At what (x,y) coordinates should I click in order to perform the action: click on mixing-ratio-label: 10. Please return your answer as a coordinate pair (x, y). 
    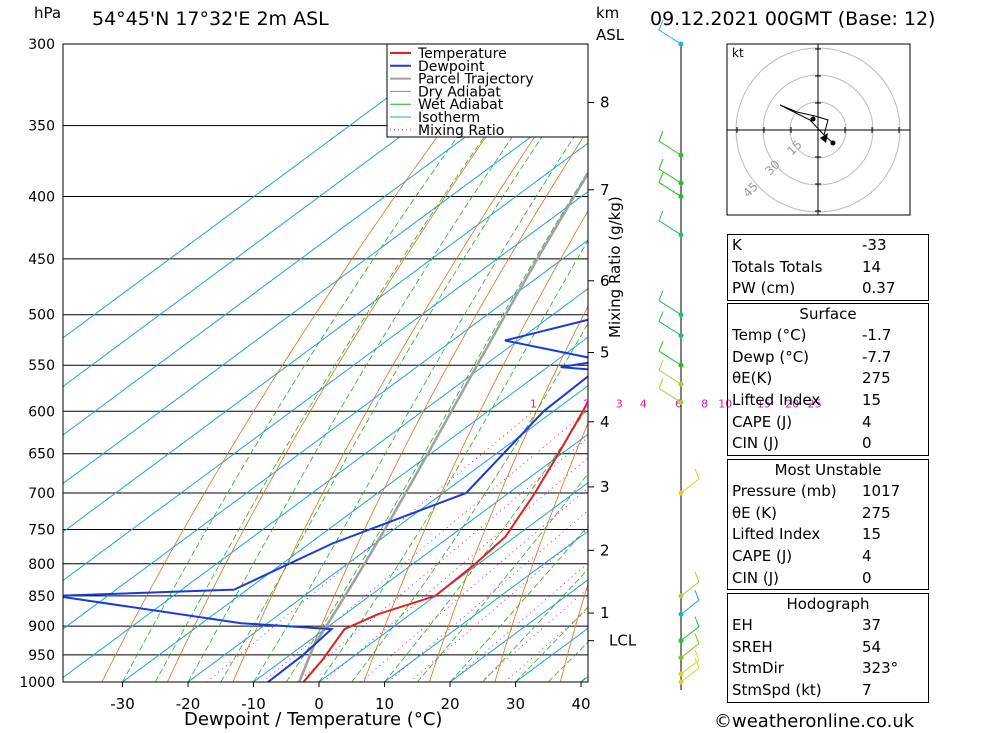
    Looking at the image, I should click on (725, 403).